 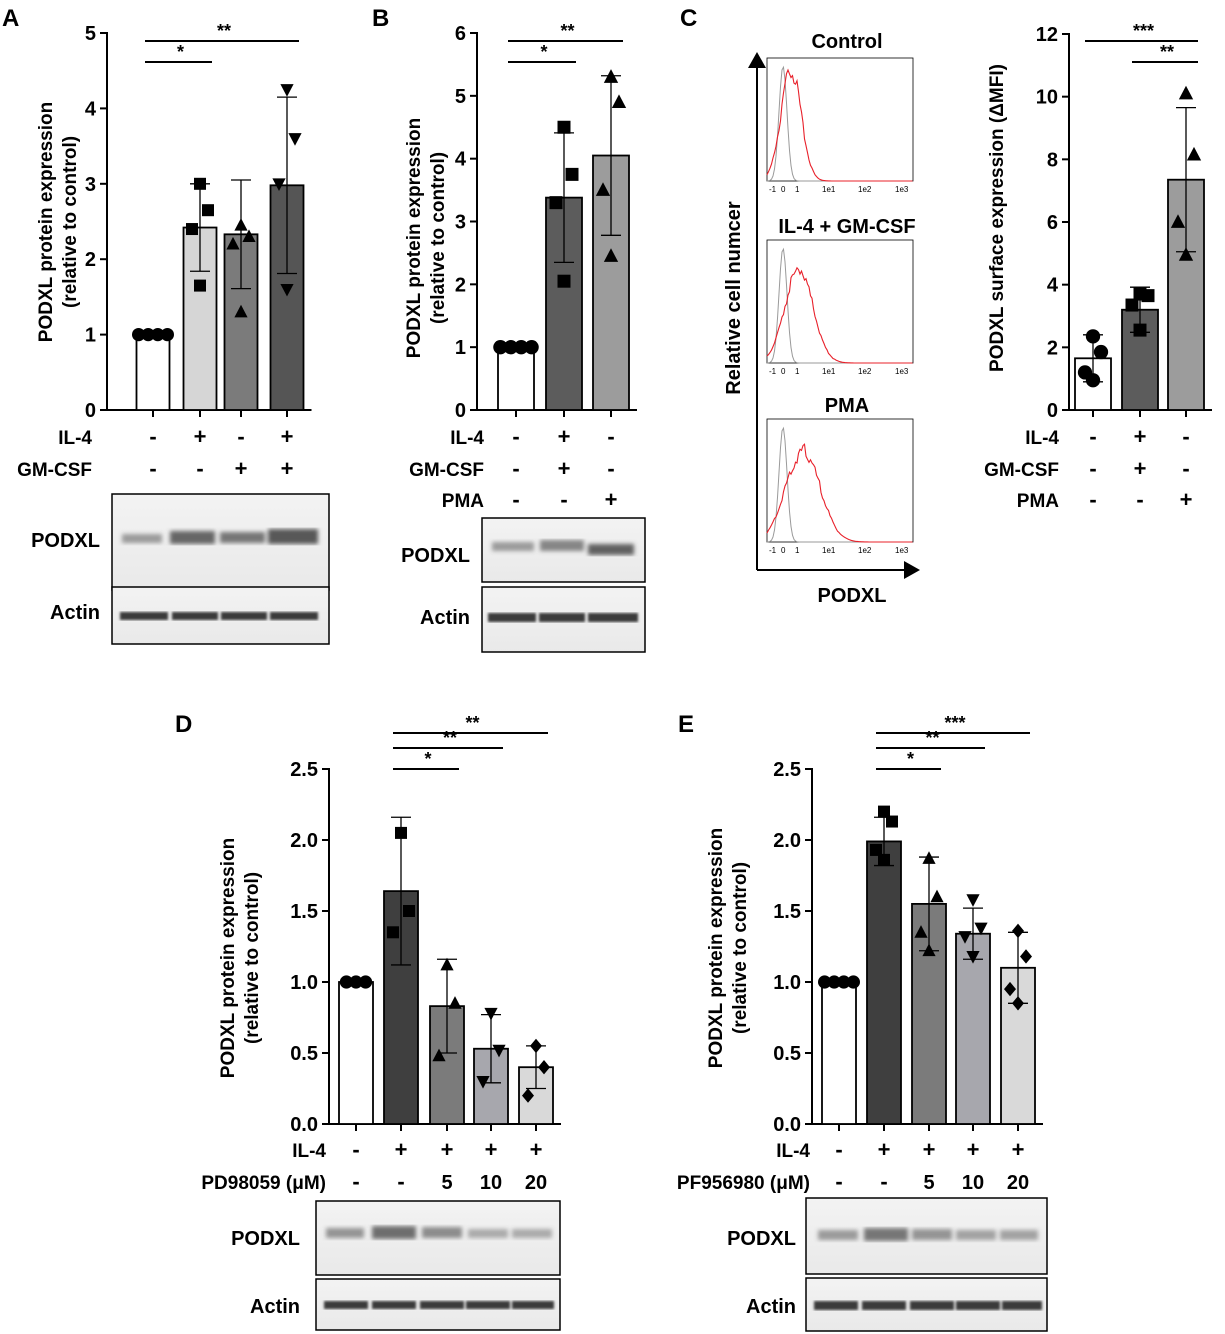 What do you see at coordinates (757, 60) in the screenshot?
I see `arrow-up-icon` at bounding box center [757, 60].